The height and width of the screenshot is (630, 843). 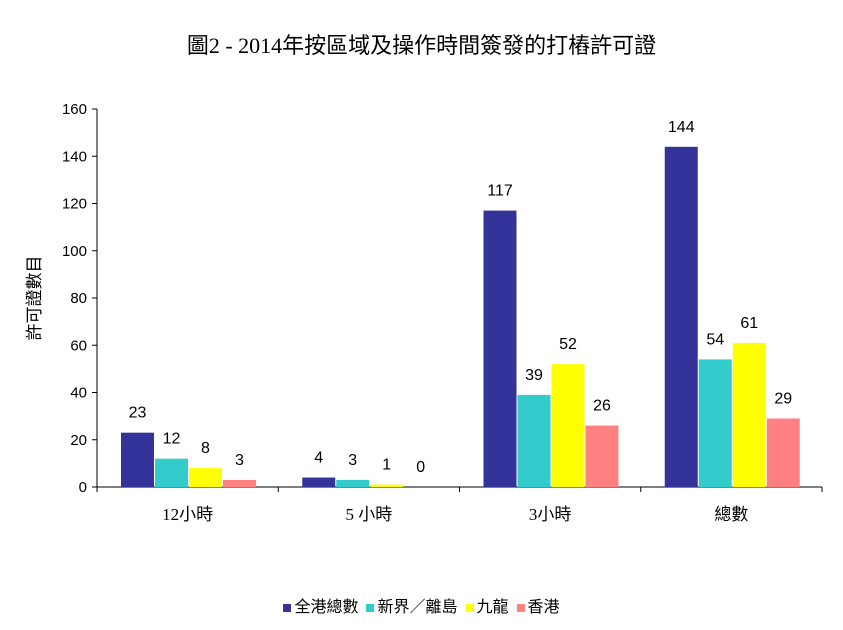 I want to click on y-tick-label: 140, so click(x=74, y=156).